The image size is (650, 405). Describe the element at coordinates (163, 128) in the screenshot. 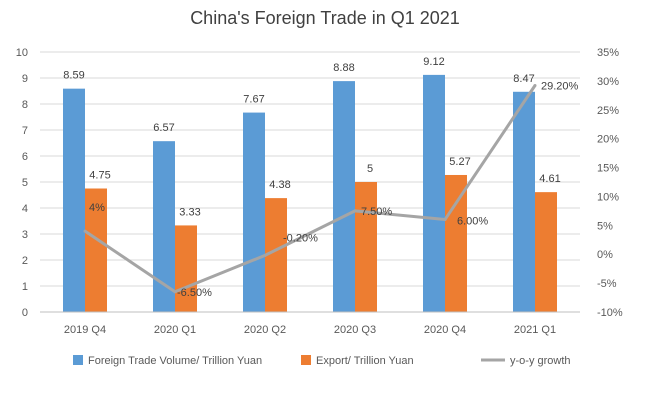

I see `data-label: 6.57` at that location.